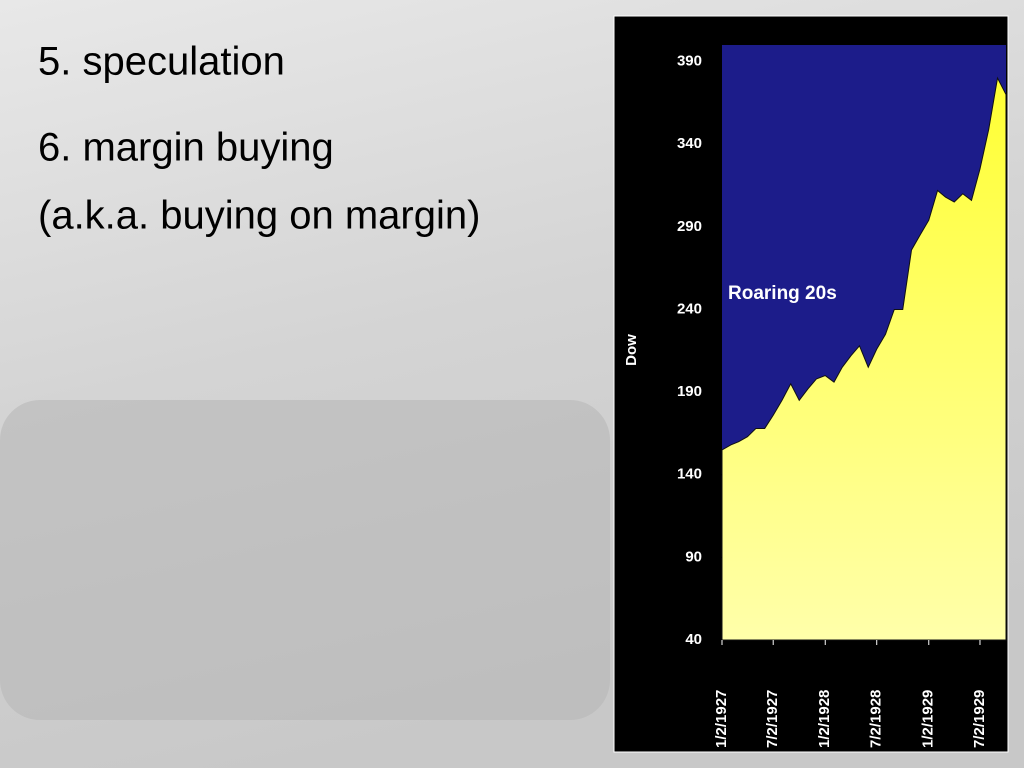 The image size is (1024, 773). I want to click on y-tick-label: 390, so click(689, 60).